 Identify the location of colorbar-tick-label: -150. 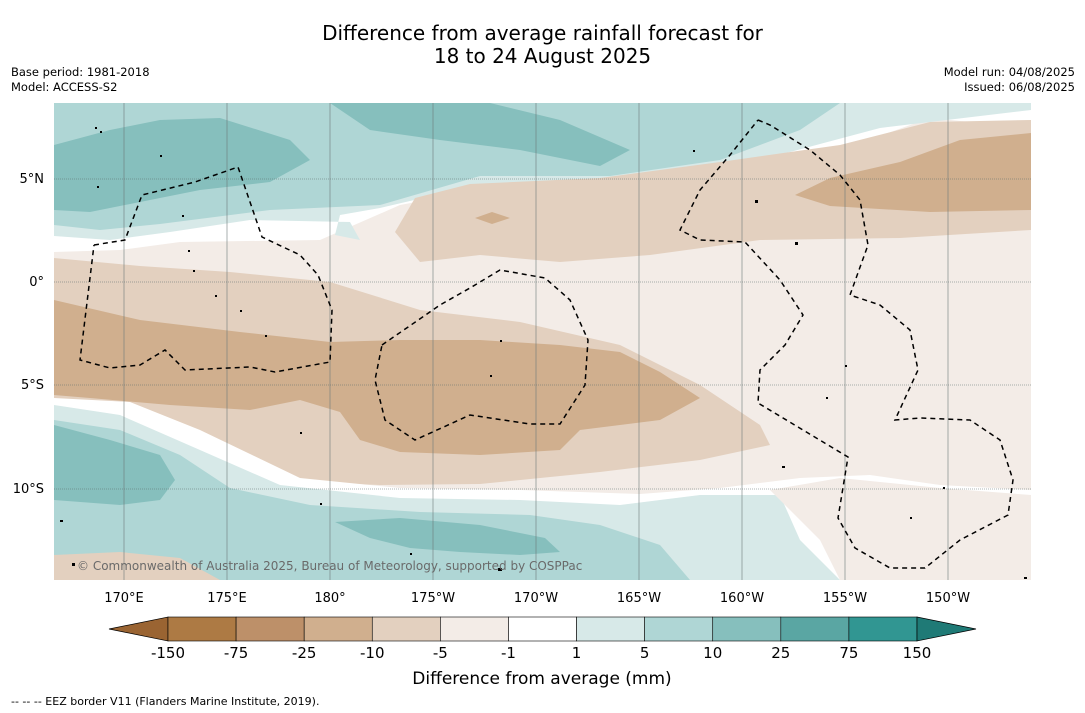
(168, 653).